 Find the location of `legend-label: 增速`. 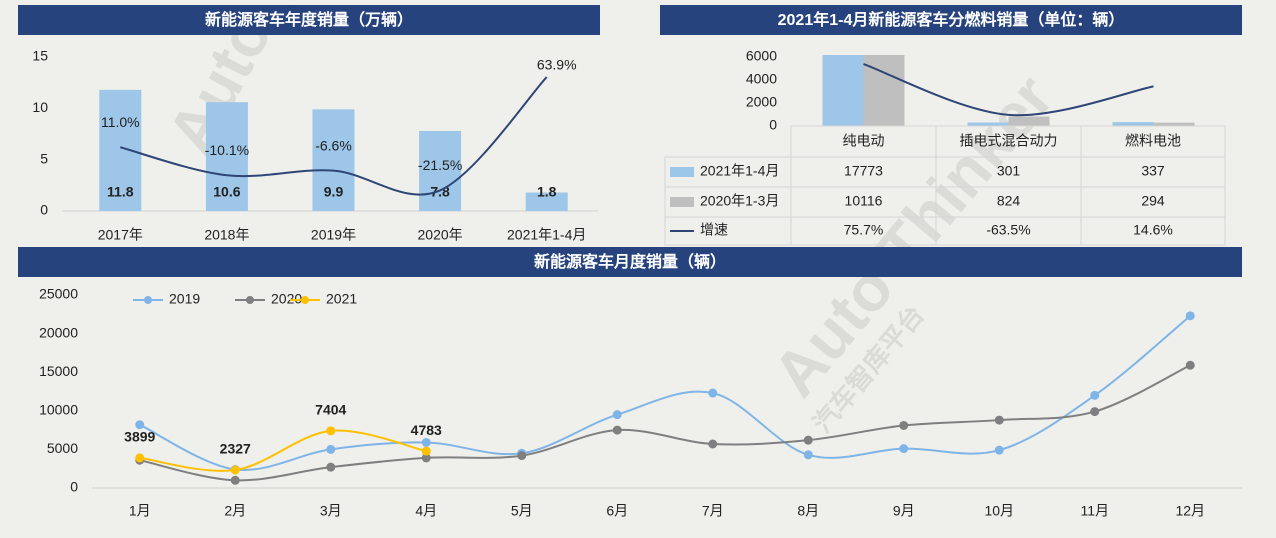

legend-label: 增速 is located at coordinates (714, 230).